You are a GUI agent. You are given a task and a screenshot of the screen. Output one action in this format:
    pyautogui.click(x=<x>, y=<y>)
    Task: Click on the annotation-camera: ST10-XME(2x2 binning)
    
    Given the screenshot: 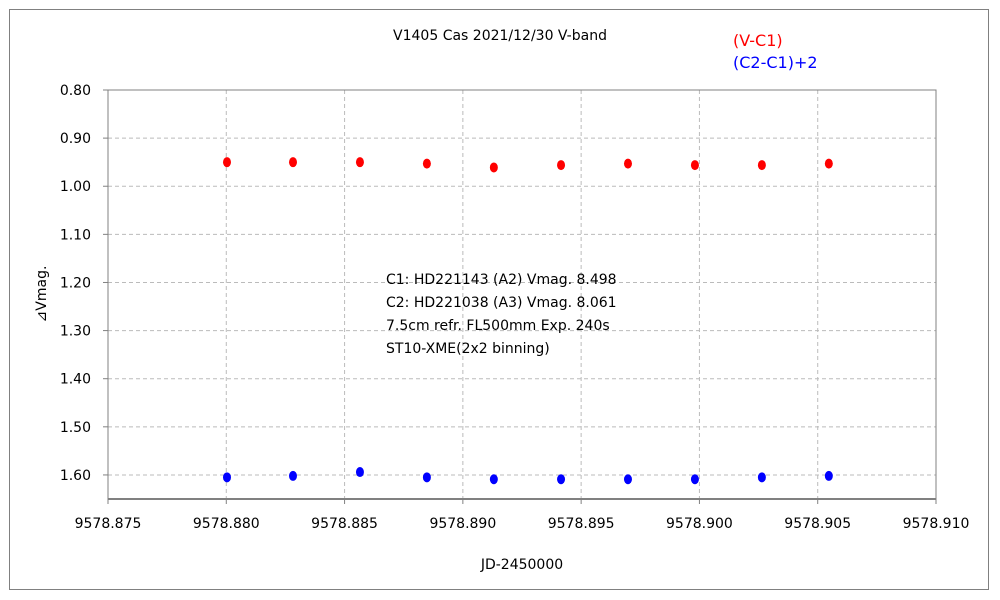 What is the action you would take?
    pyautogui.click(x=468, y=349)
    